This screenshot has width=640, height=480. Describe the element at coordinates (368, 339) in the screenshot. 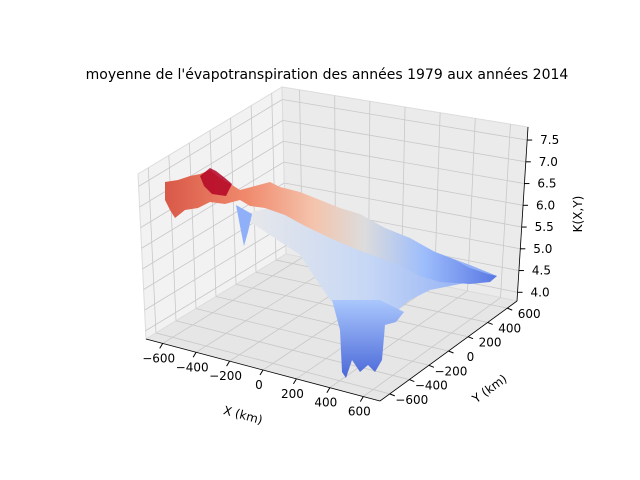

I see `surface-pit` at that location.